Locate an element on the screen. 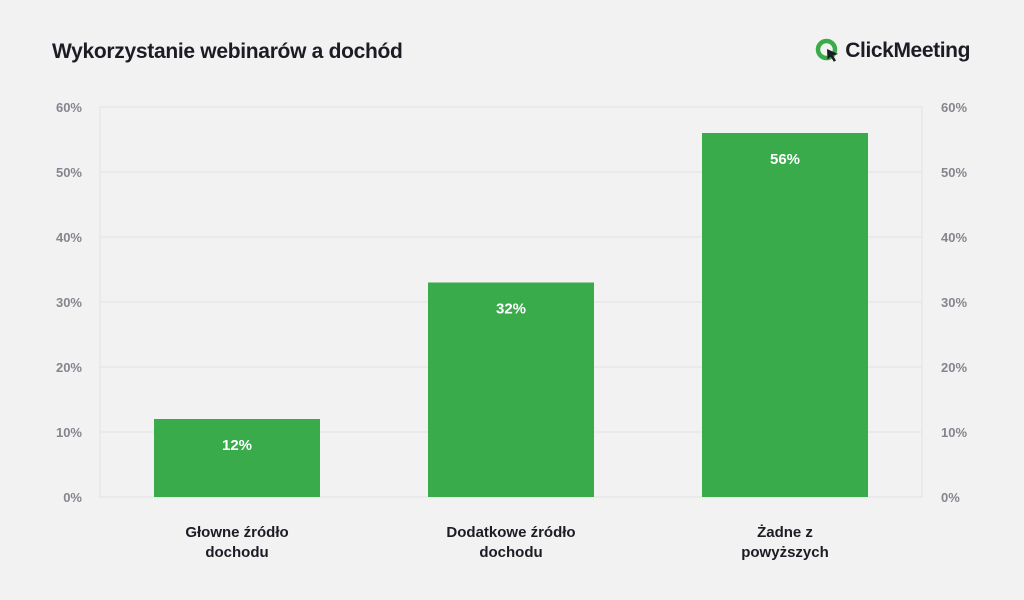 This screenshot has width=1024, height=600. data-label: 12% is located at coordinates (237, 445).